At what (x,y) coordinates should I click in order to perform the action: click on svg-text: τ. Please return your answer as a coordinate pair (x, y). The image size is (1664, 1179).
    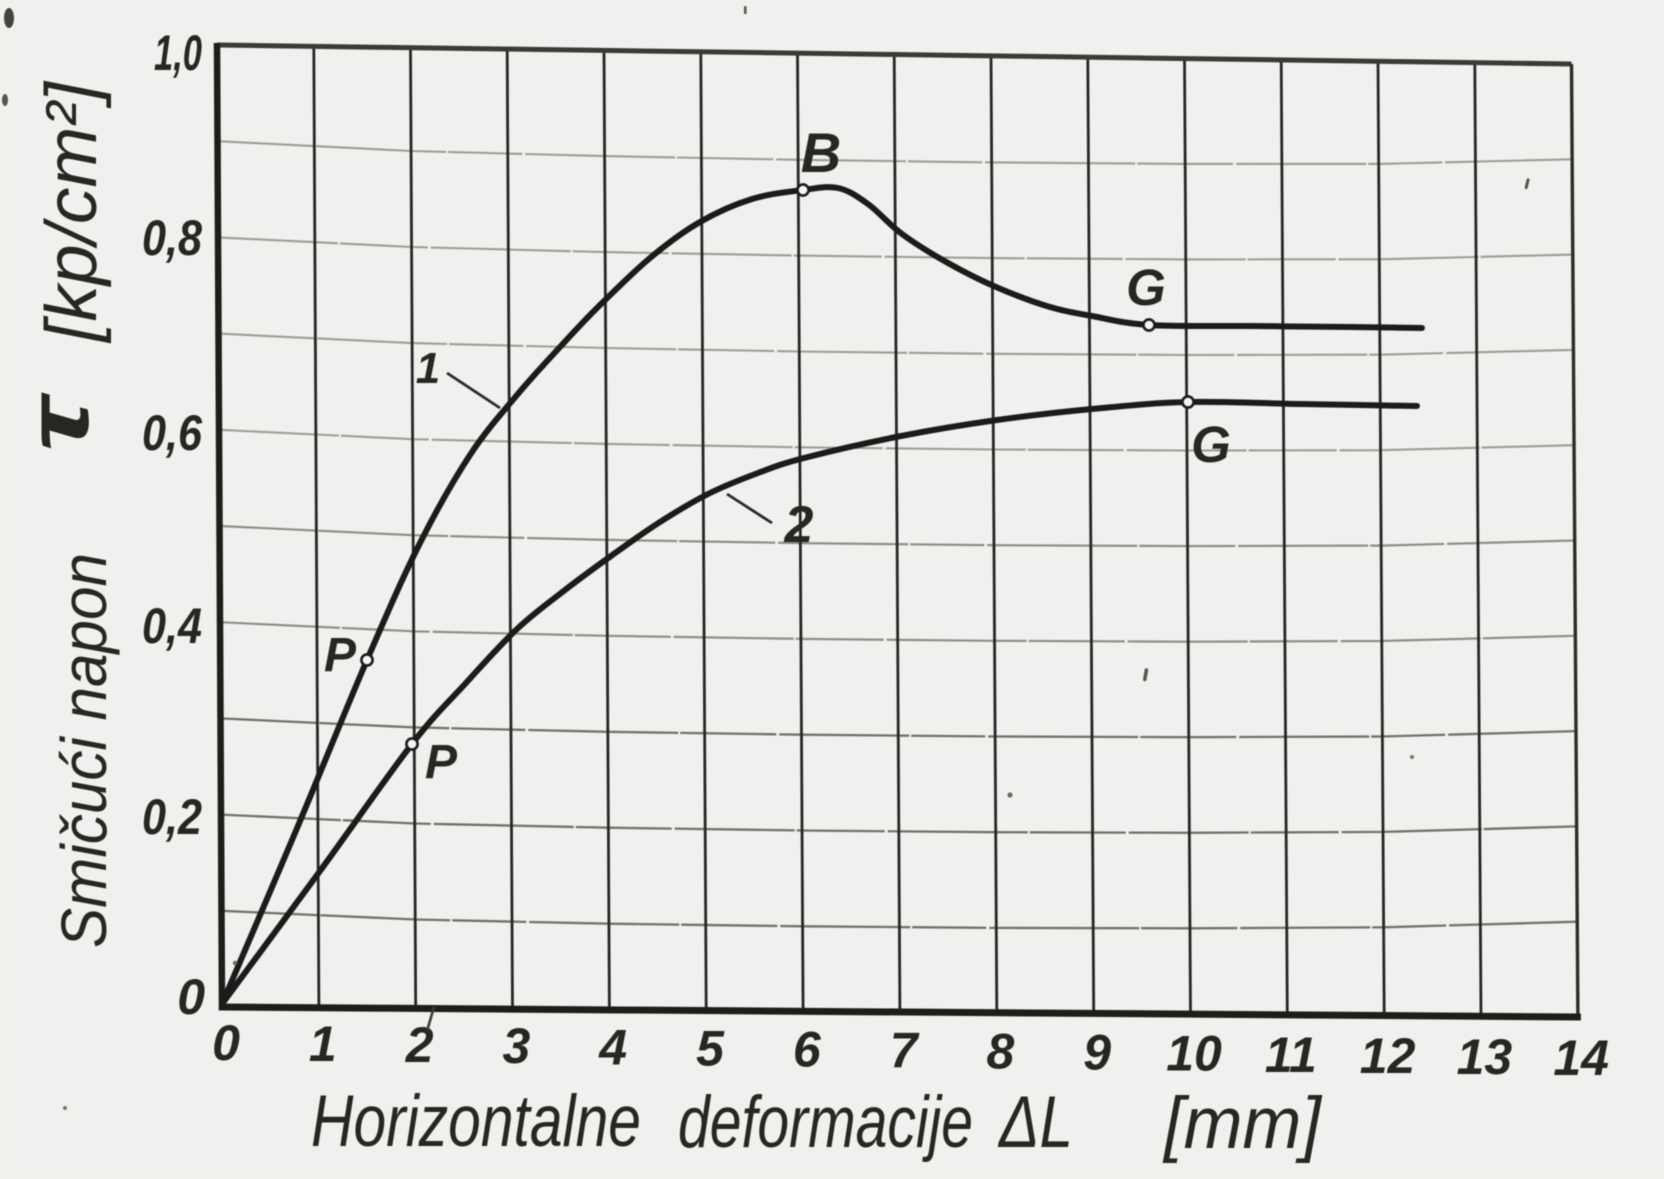
    Looking at the image, I should click on (57, 422).